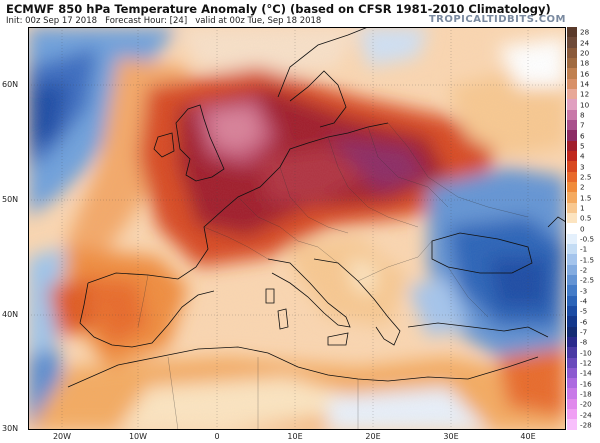 This screenshot has height=443, width=600. I want to click on lon-label-10e: 10E, so click(295, 436).